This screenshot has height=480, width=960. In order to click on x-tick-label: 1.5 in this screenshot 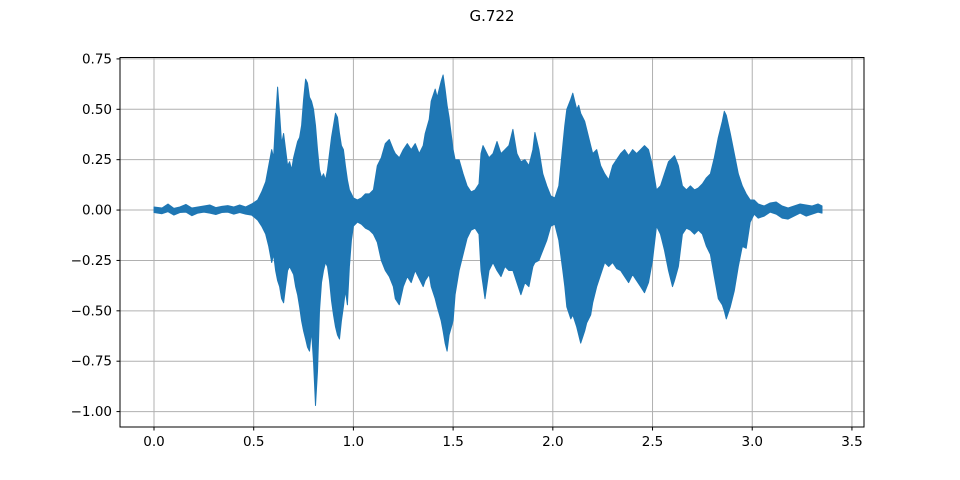, I will do `click(452, 442)`.